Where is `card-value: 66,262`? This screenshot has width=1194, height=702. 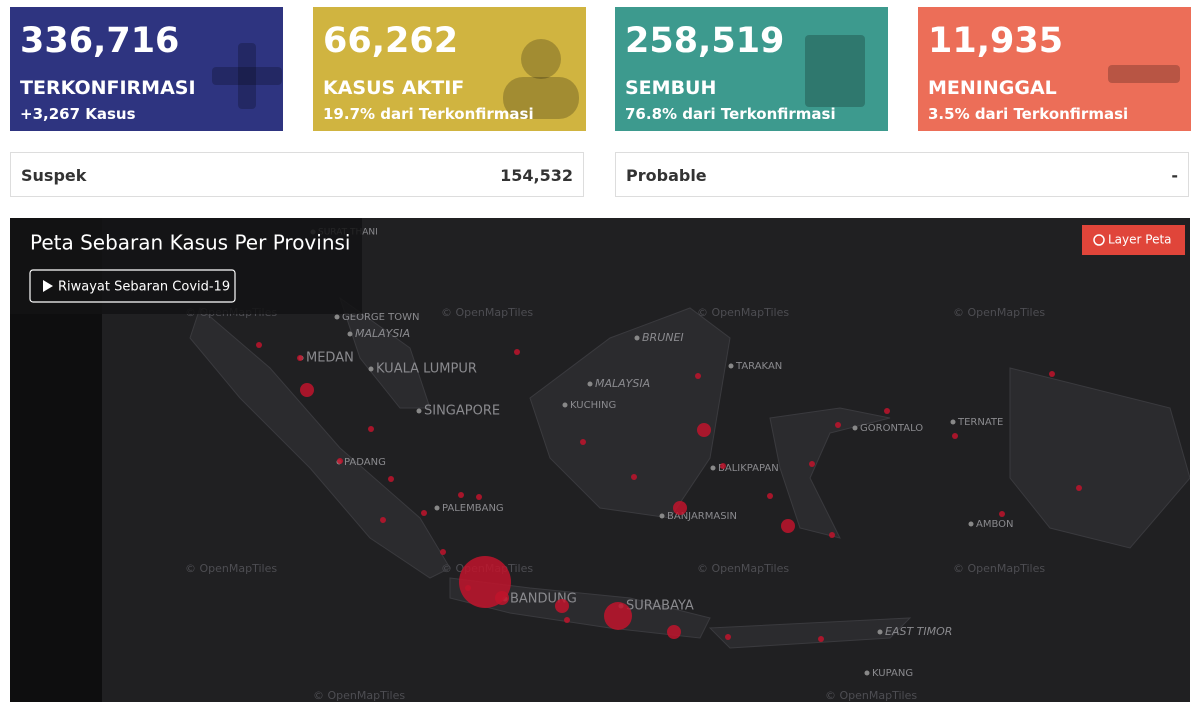 card-value: 66,262 is located at coordinates (391, 41).